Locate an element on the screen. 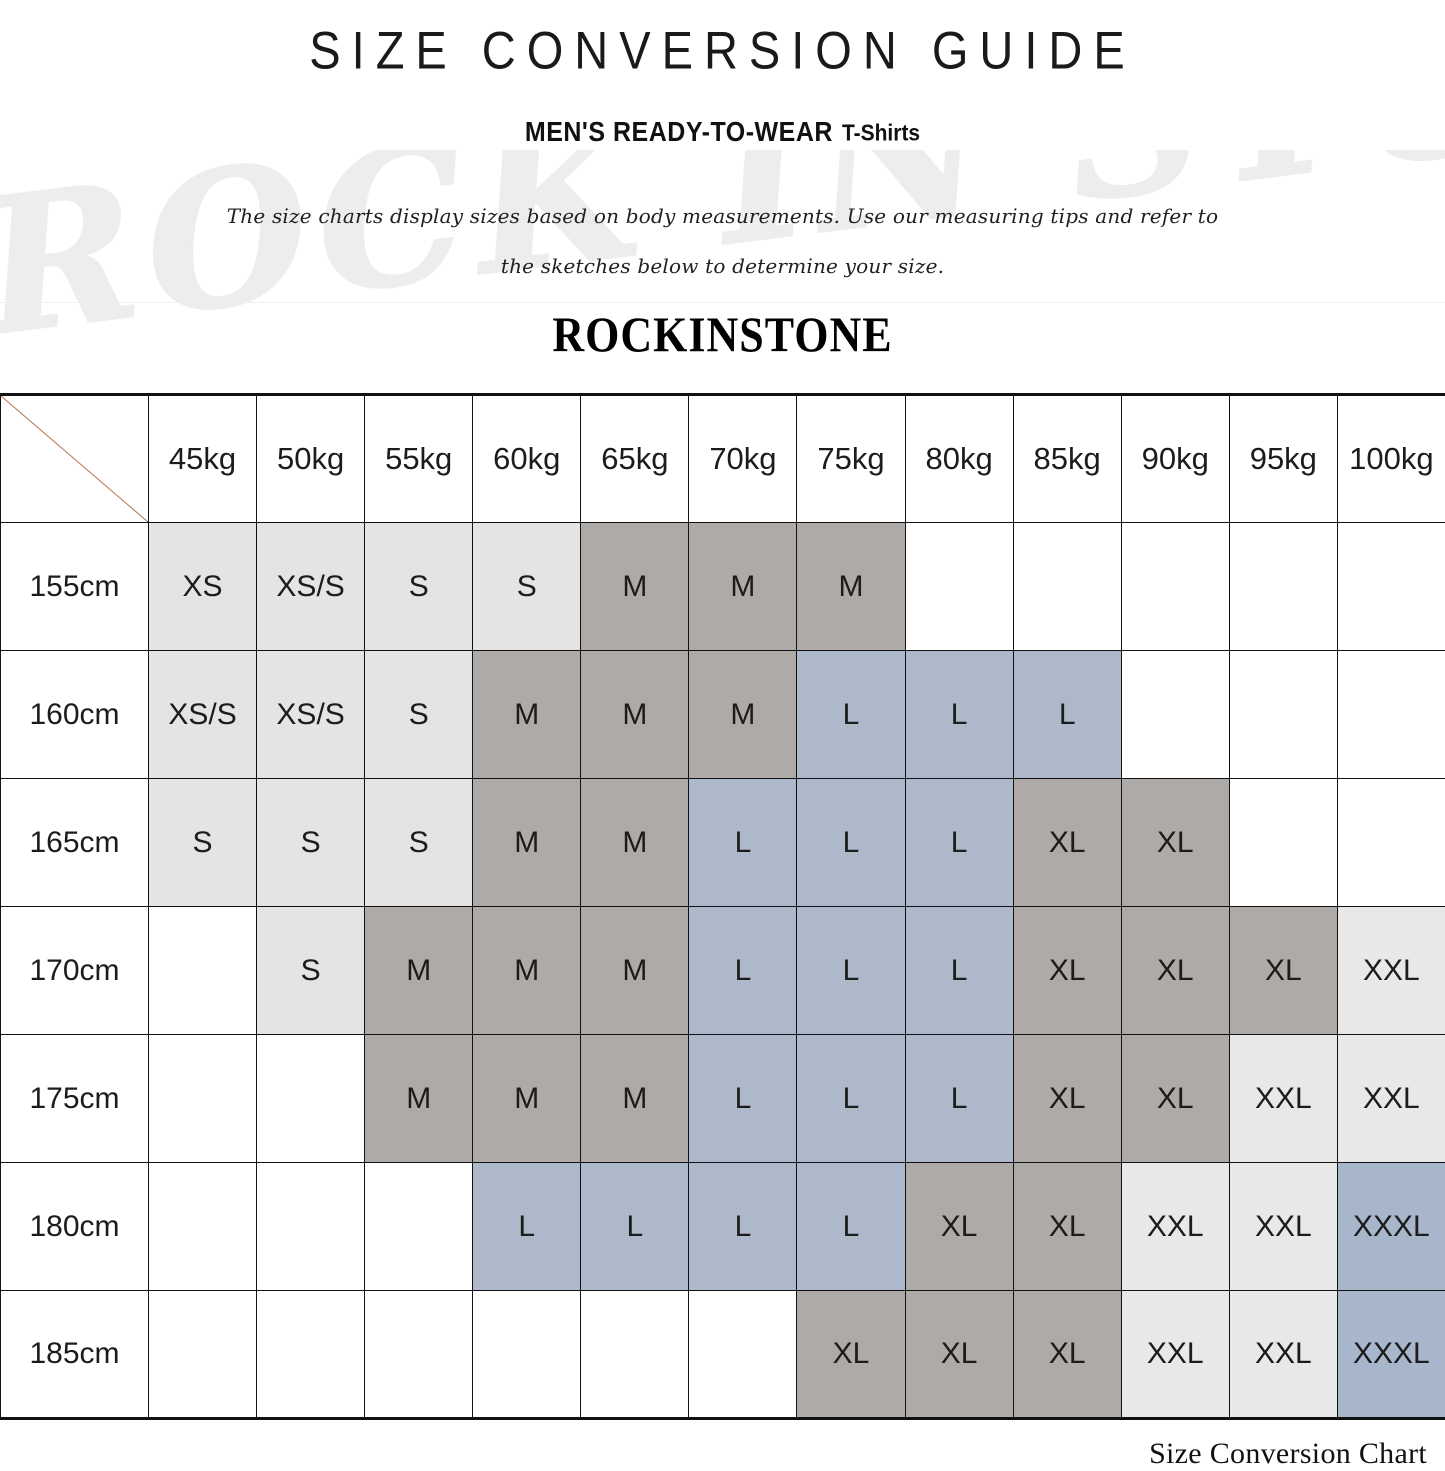 The height and width of the screenshot is (1471, 1445). subtitle-category: MEN'S READY-TO-WEAR is located at coordinates (679, 133).